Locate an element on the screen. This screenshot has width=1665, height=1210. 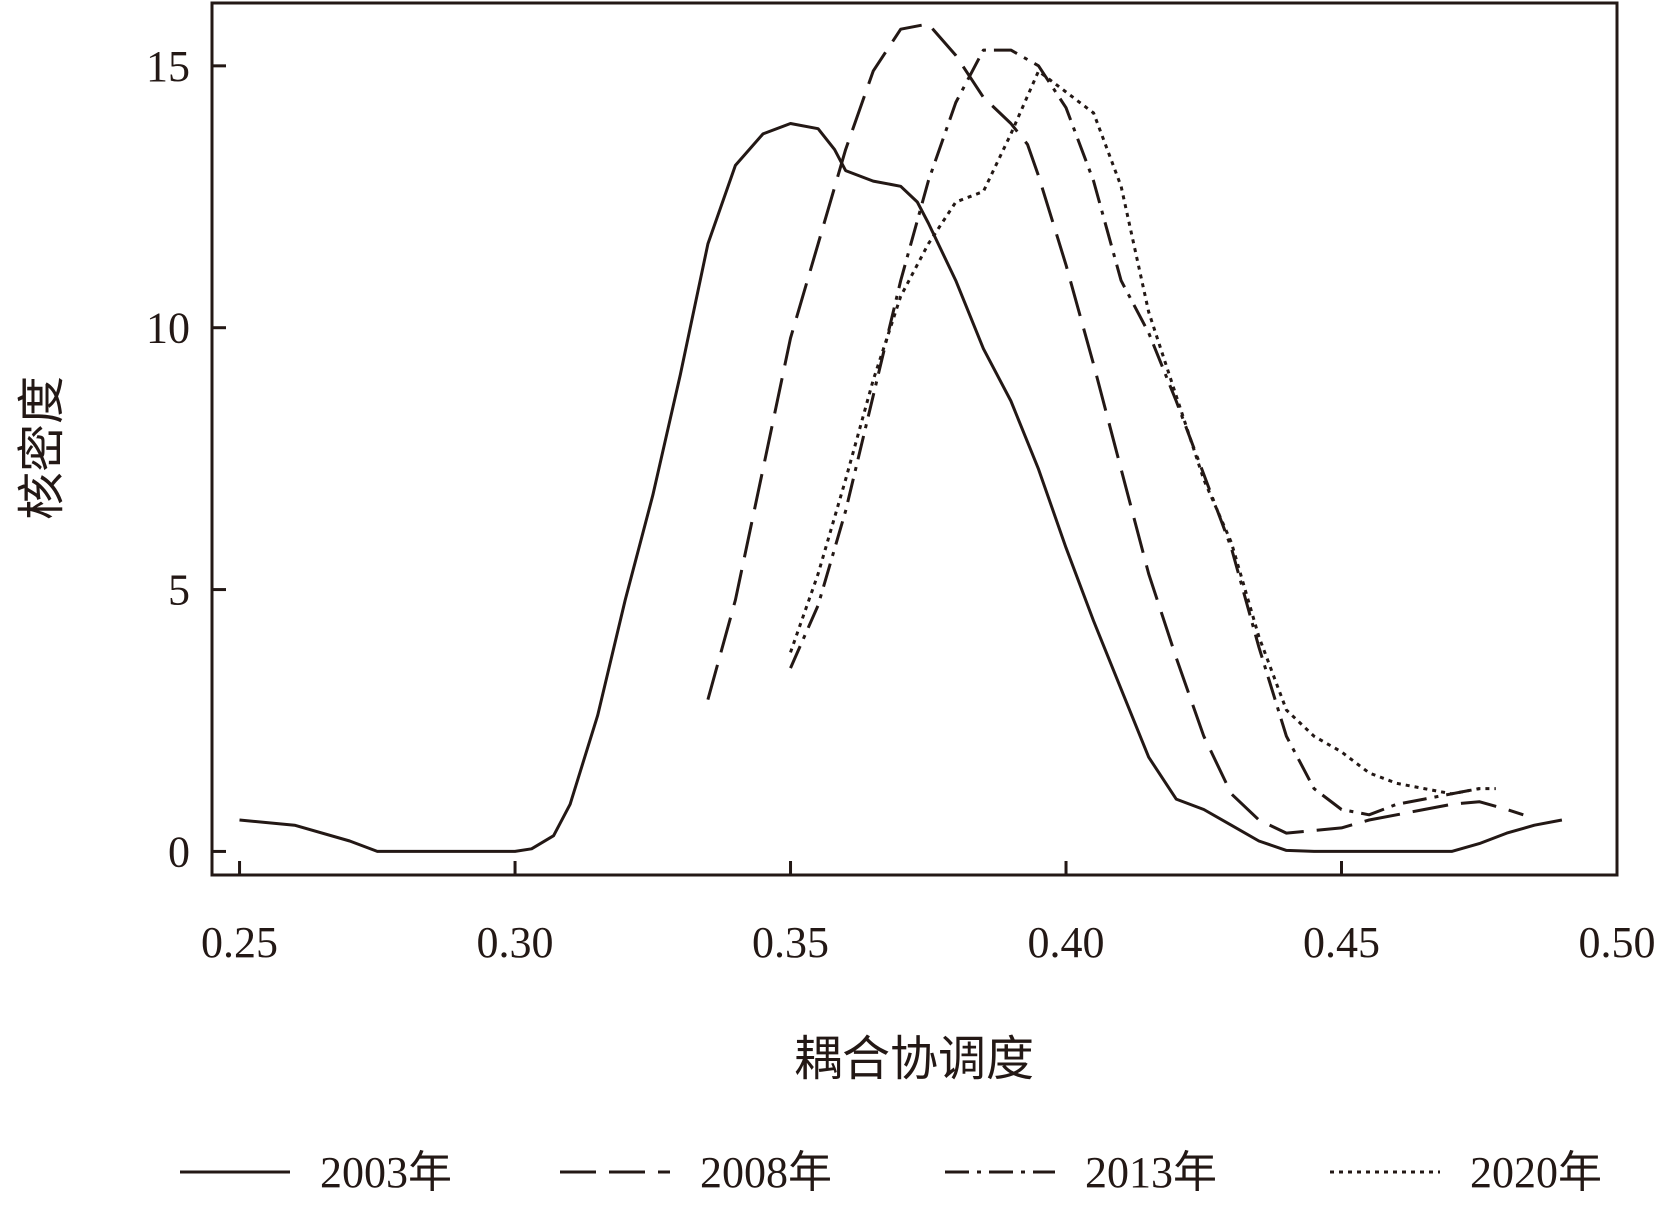
x-tick-label: 0.35 is located at coordinates (790, 942).